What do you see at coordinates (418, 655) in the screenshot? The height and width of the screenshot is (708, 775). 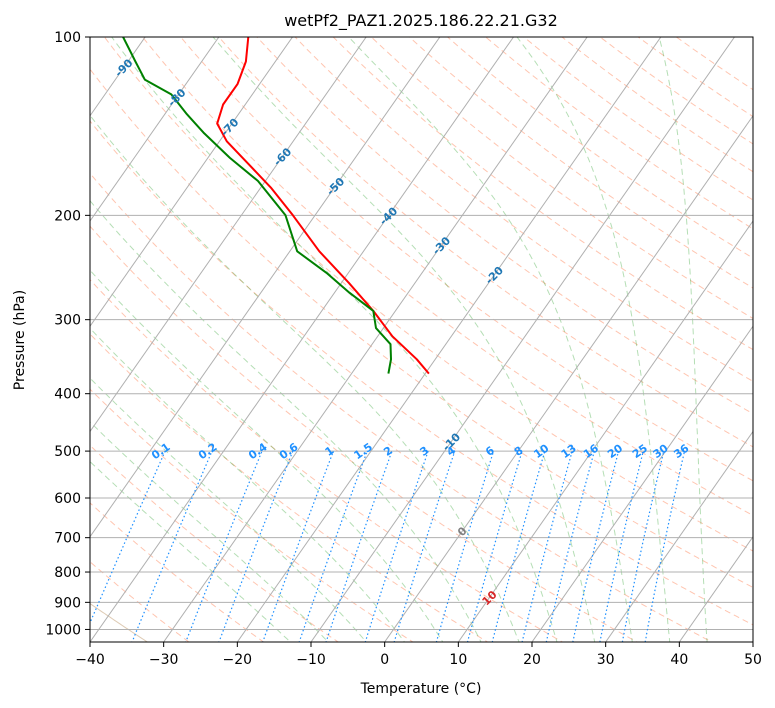 I see `x-axis-ticks: −40 −30 −20 −10 0 10 20 30 40 50` at bounding box center [418, 655].